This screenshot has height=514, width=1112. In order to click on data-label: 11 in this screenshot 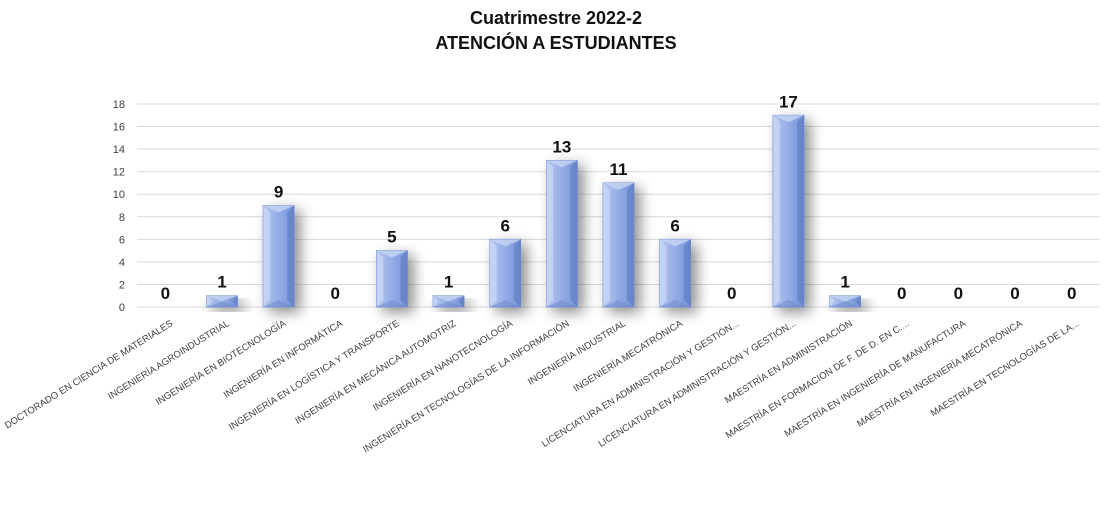, I will do `click(619, 169)`.